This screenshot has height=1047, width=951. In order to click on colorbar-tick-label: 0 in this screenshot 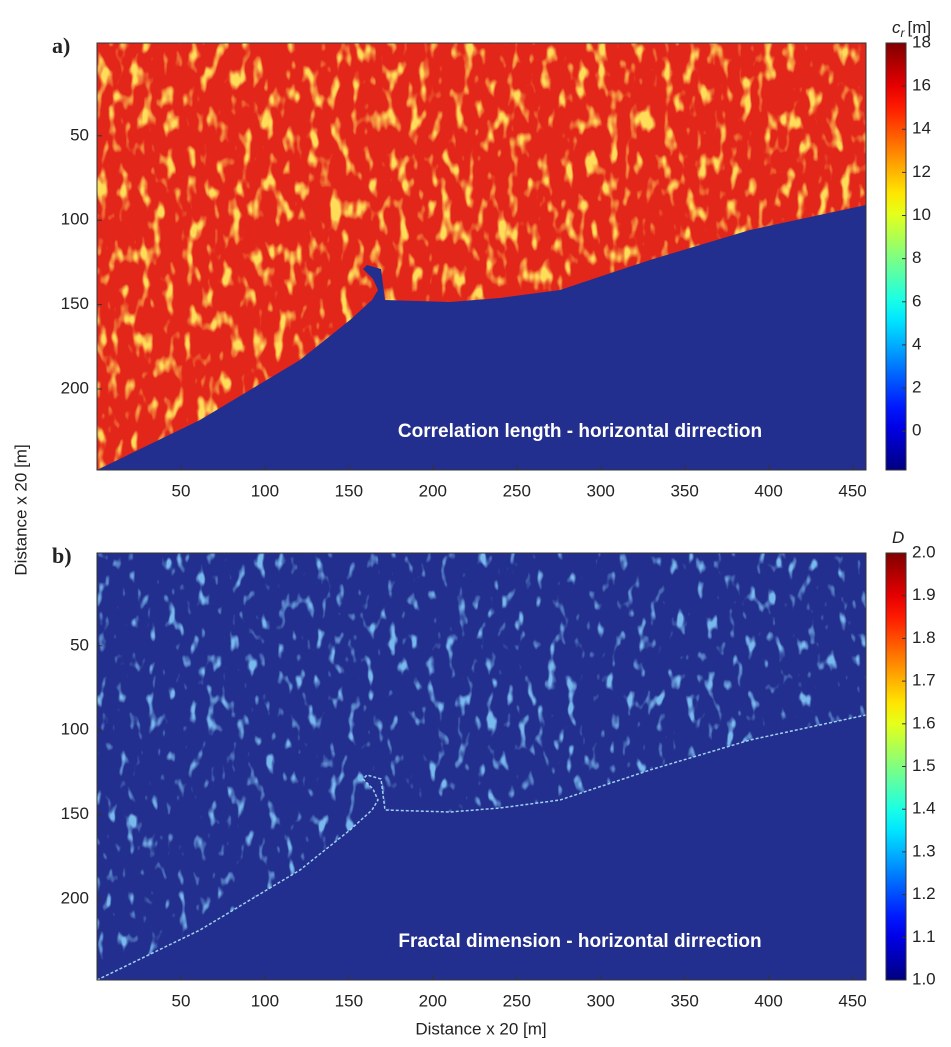, I will do `click(916, 430)`.